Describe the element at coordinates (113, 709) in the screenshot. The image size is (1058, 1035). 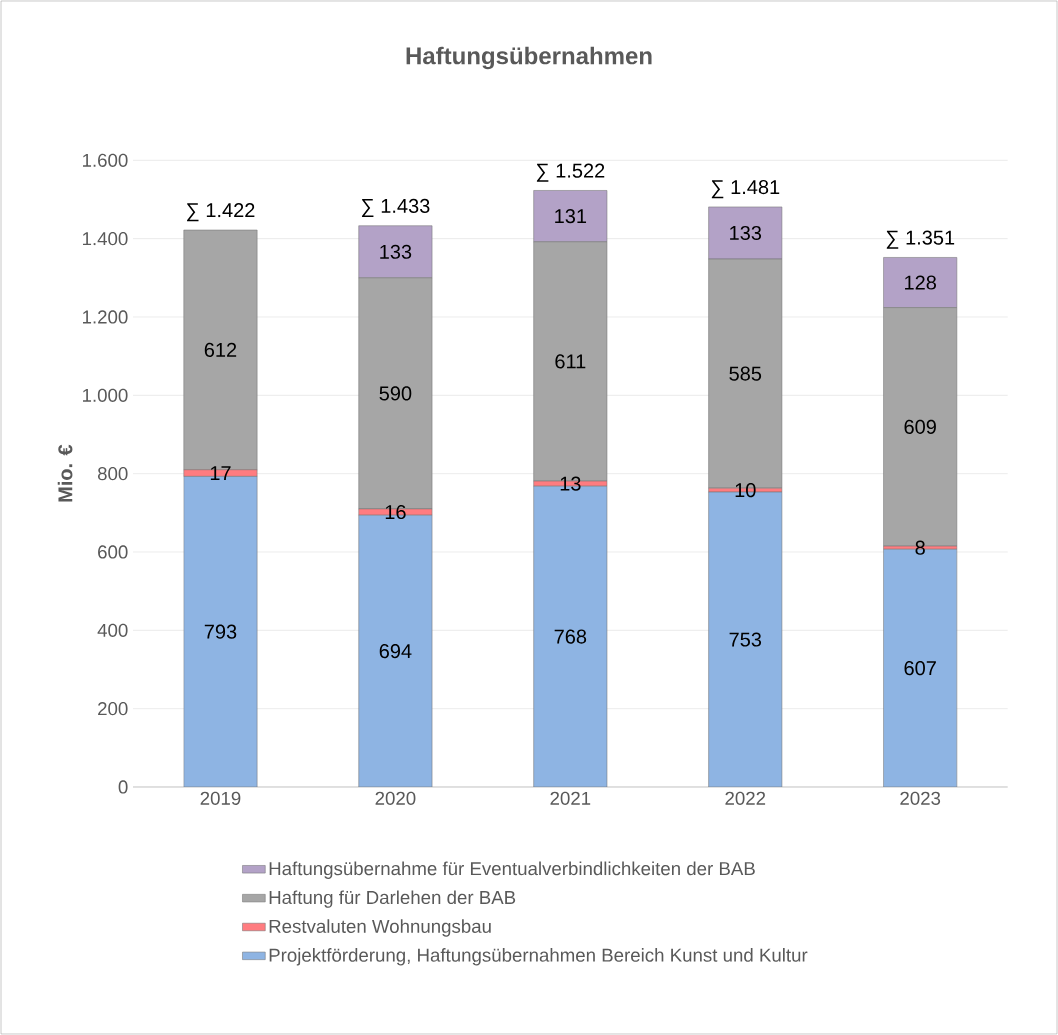
I see `y-tick-label: 200` at that location.